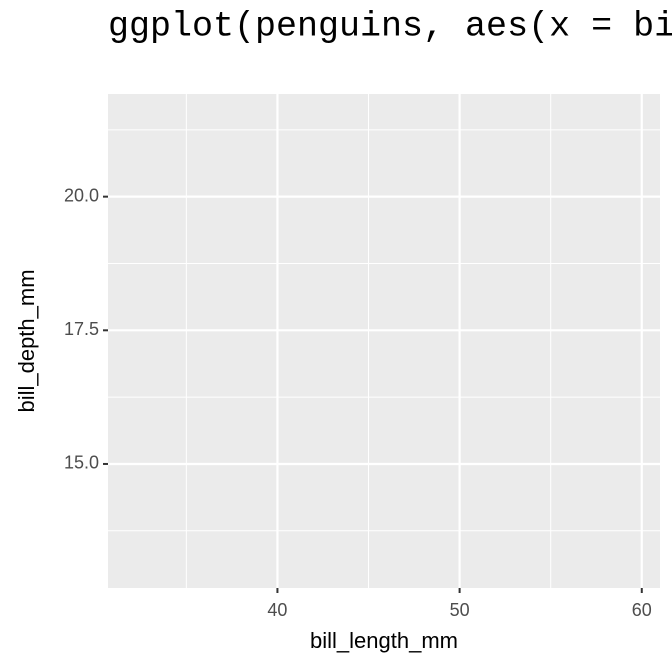 The height and width of the screenshot is (672, 672). I want to click on x-tick-label: 50, so click(460, 610).